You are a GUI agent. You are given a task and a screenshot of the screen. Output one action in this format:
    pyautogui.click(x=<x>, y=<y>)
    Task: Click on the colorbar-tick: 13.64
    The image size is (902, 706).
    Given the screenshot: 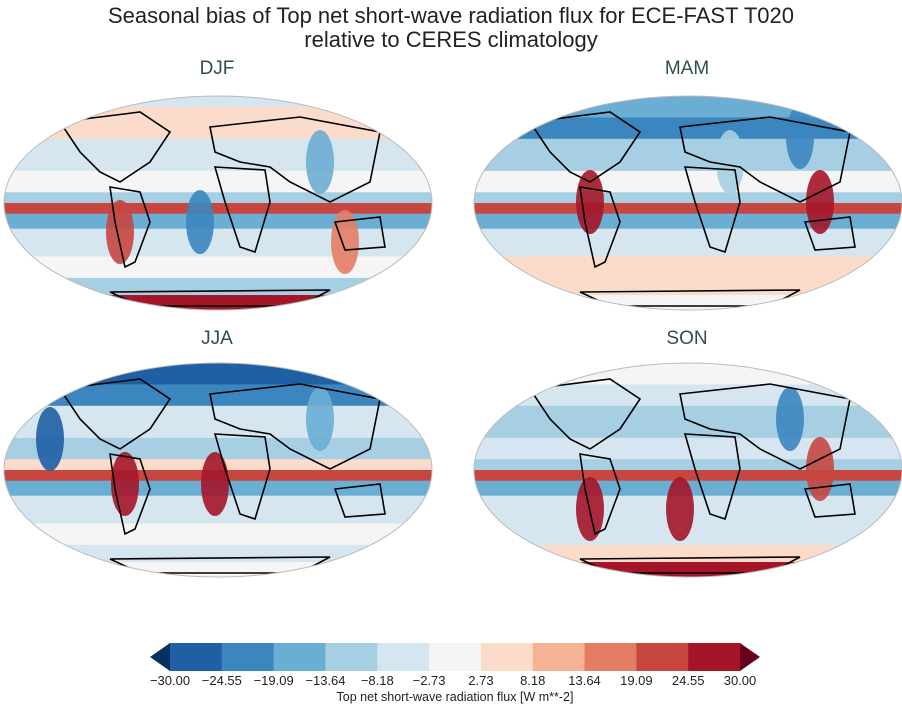 What is the action you would take?
    pyautogui.click(x=584, y=680)
    